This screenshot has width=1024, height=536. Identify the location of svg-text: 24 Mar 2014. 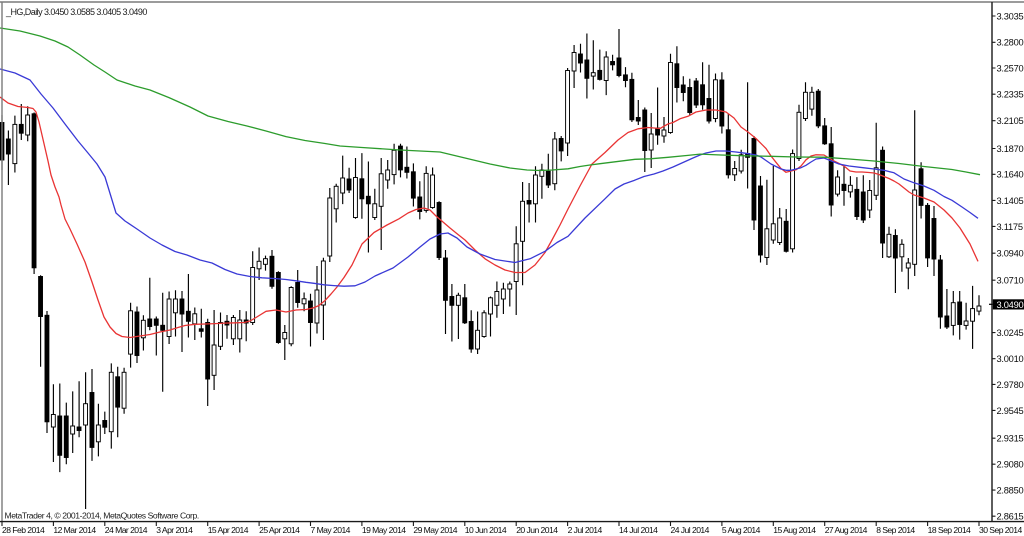
(126, 530).